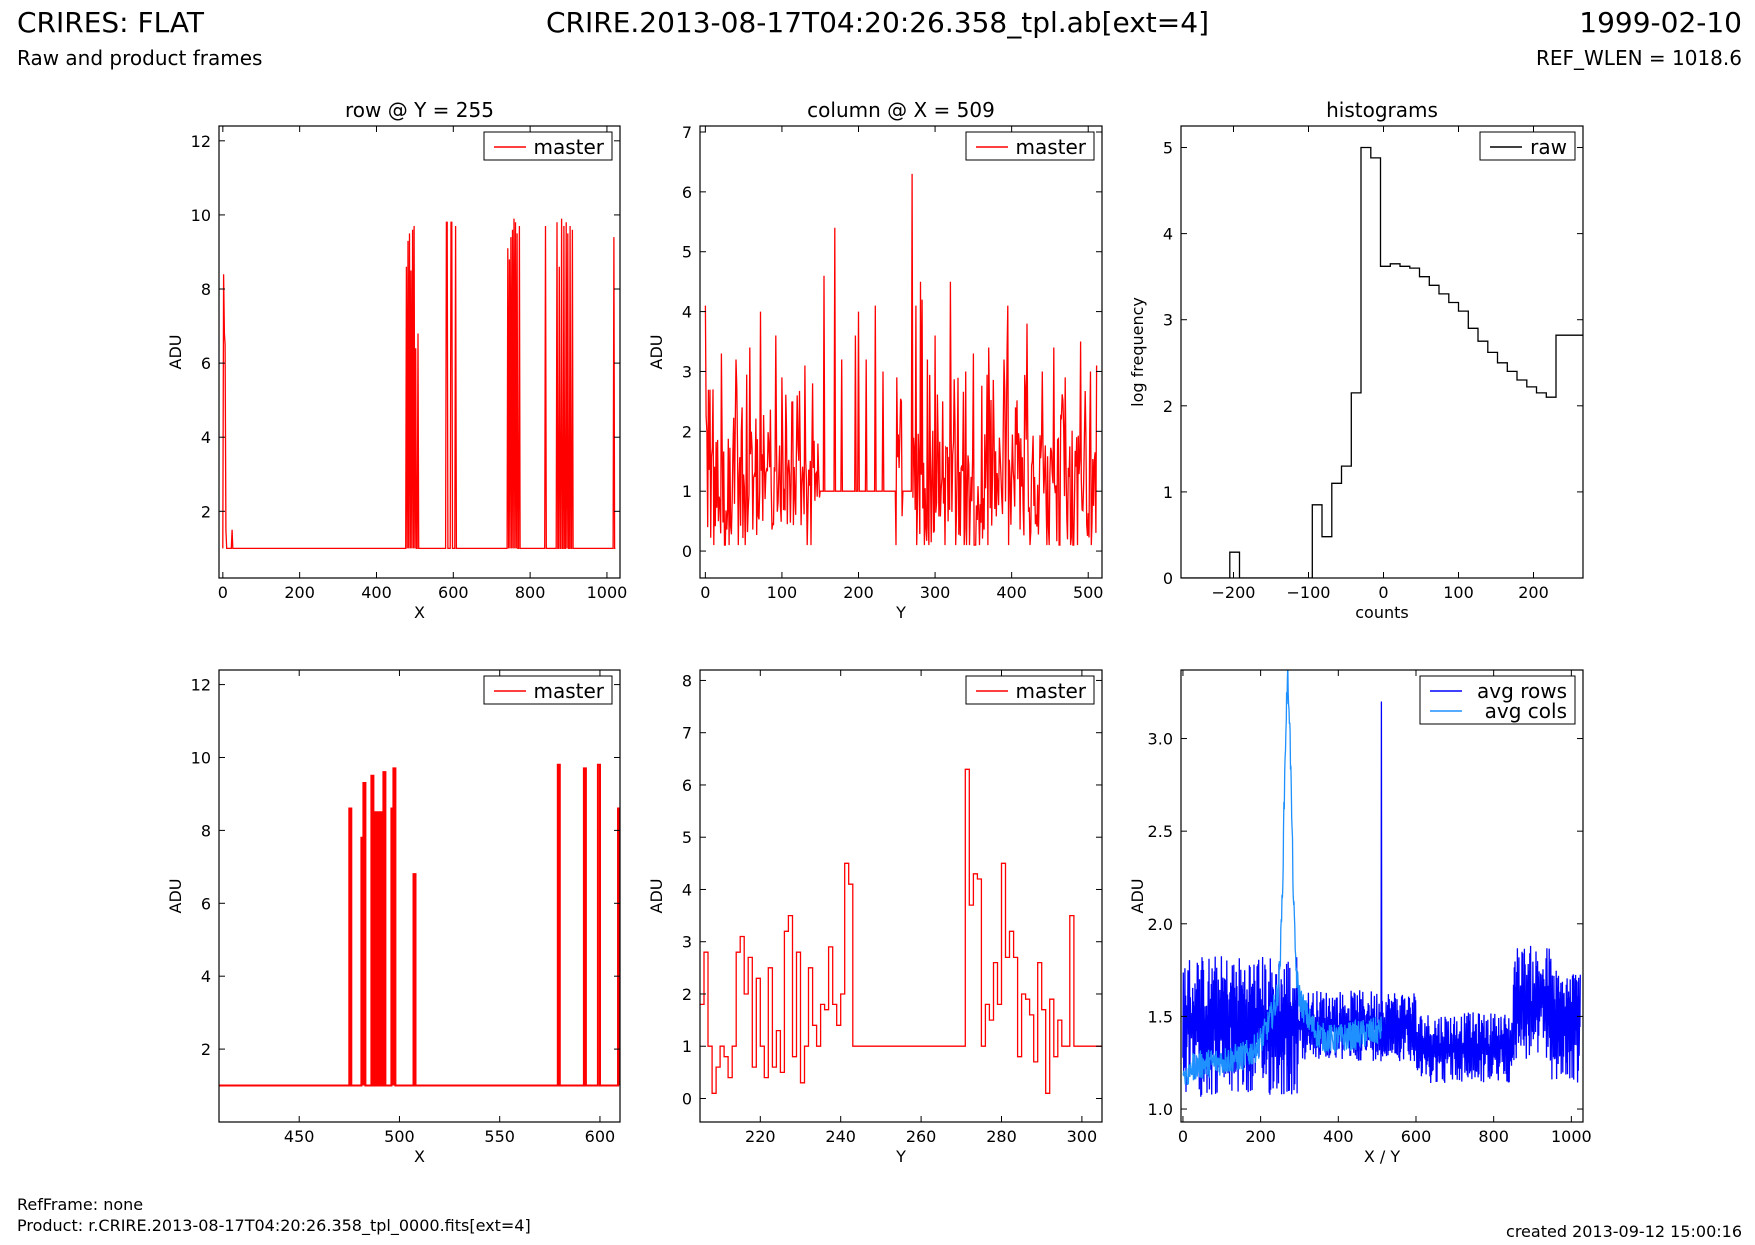 Image resolution: width=1755 pixels, height=1245 pixels. I want to click on y-tick-label: 3.0, so click(1160, 739).